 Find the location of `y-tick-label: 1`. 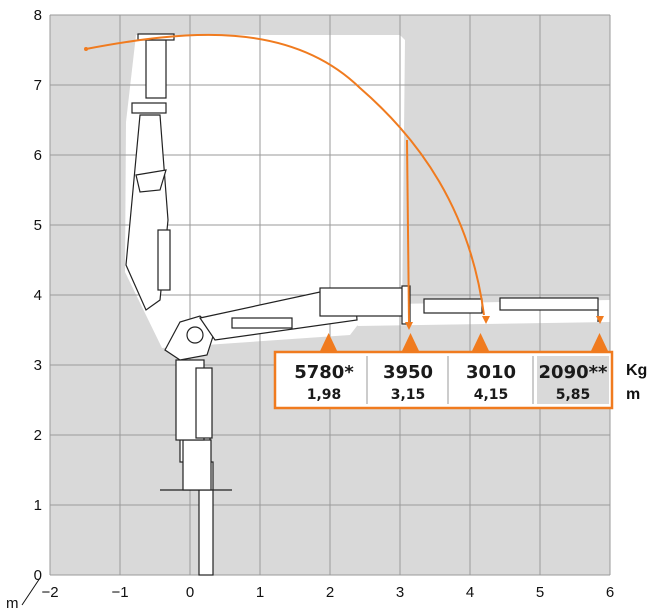

y-tick-label: 1 is located at coordinates (38, 505).